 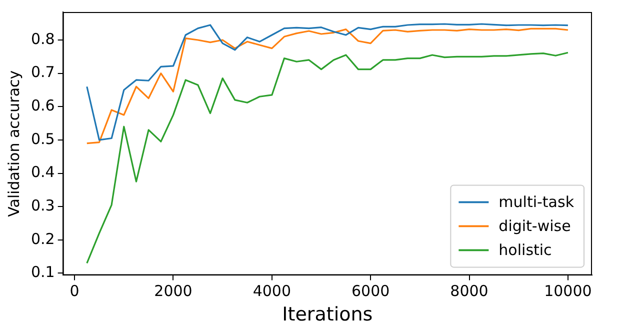 I want to click on x-tick-label: 2000, so click(x=173, y=291).